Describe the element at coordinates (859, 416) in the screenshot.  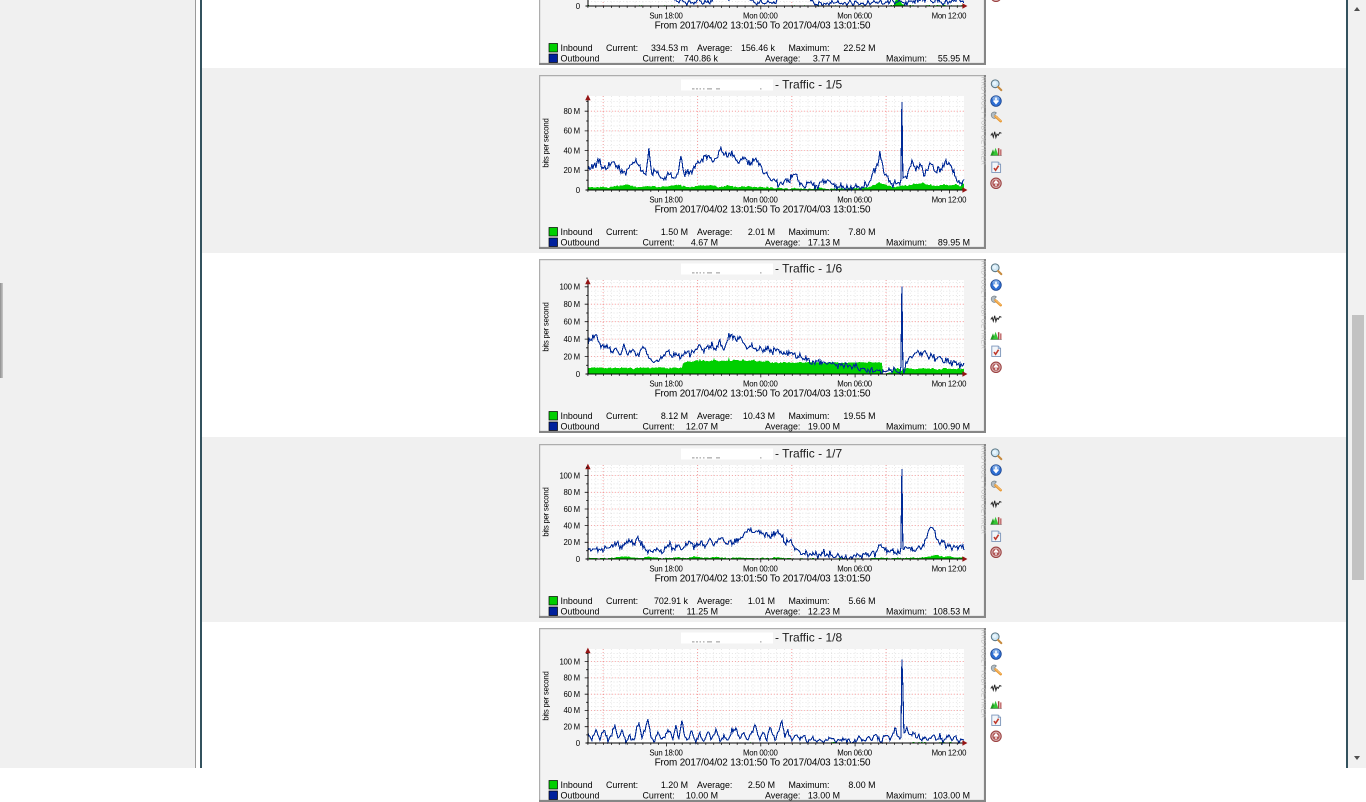
I see `svg-text: 19.55 M` at that location.